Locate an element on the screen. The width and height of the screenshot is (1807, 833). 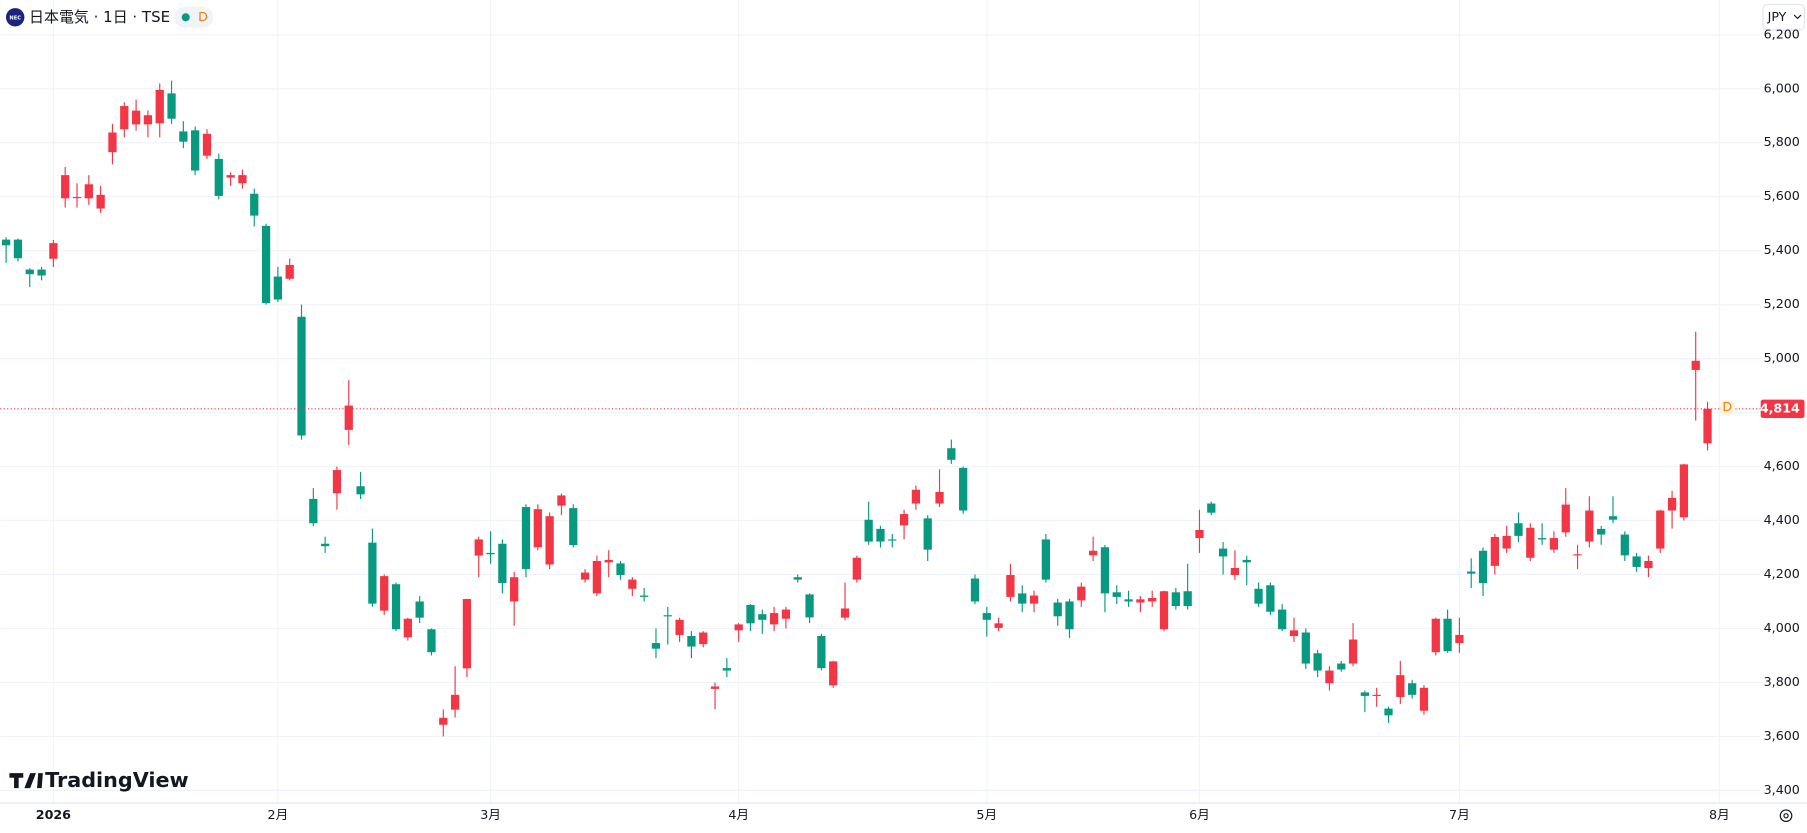
symbol-title: 日本電気 · 1日 · TSE is located at coordinates (99, 17).